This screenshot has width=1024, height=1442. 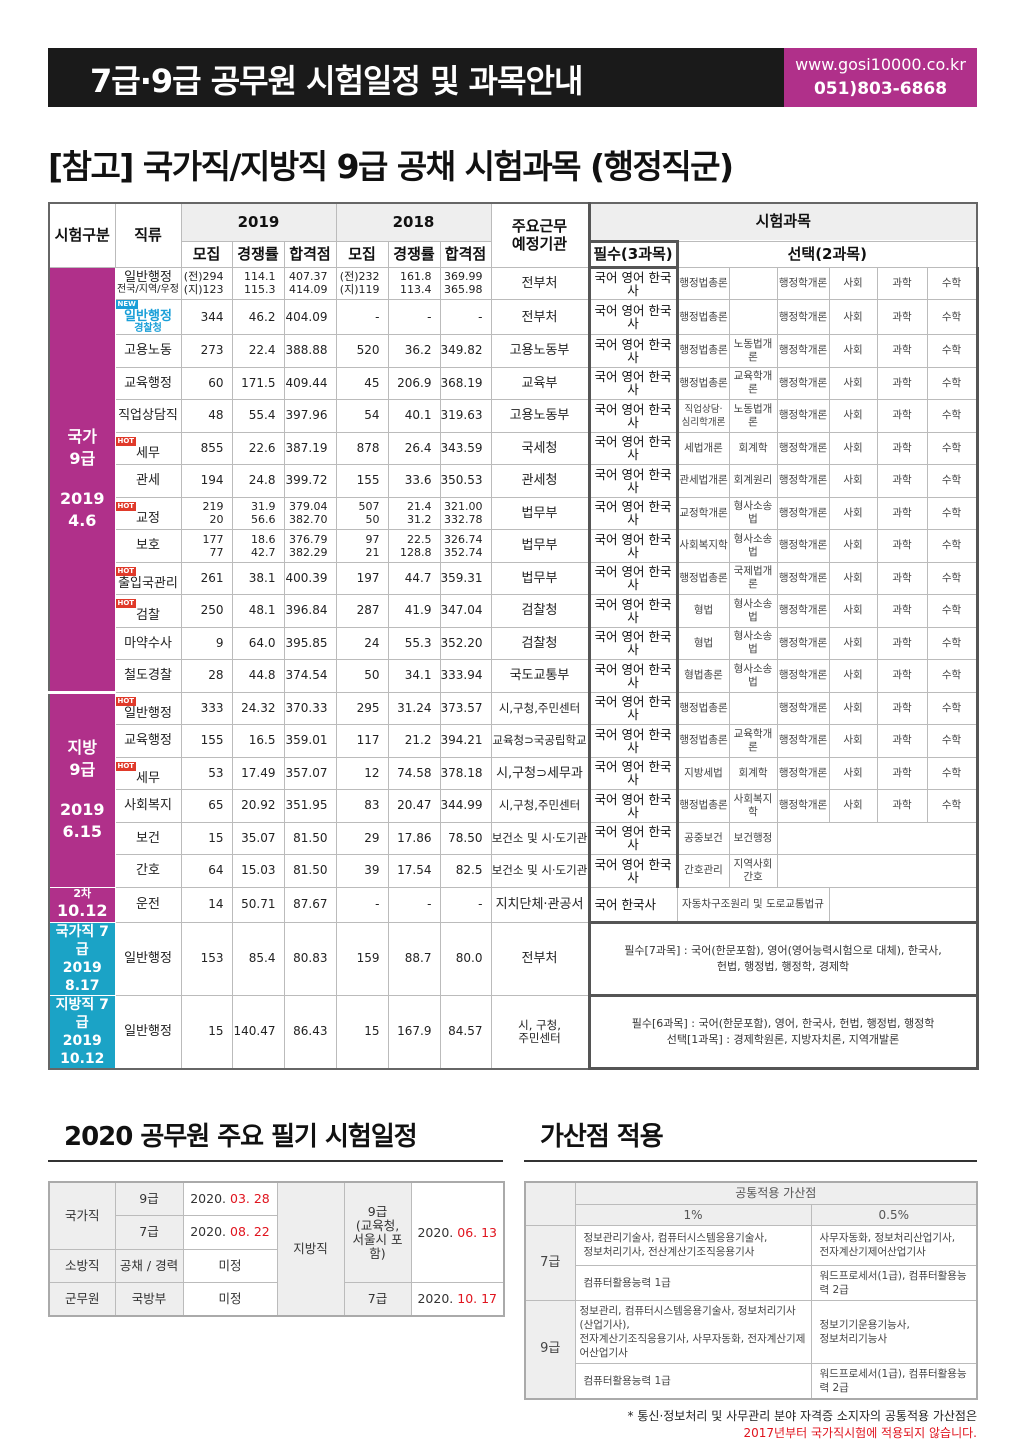 What do you see at coordinates (310, 254) in the screenshot?
I see `header-passing-2019: 합격점` at bounding box center [310, 254].